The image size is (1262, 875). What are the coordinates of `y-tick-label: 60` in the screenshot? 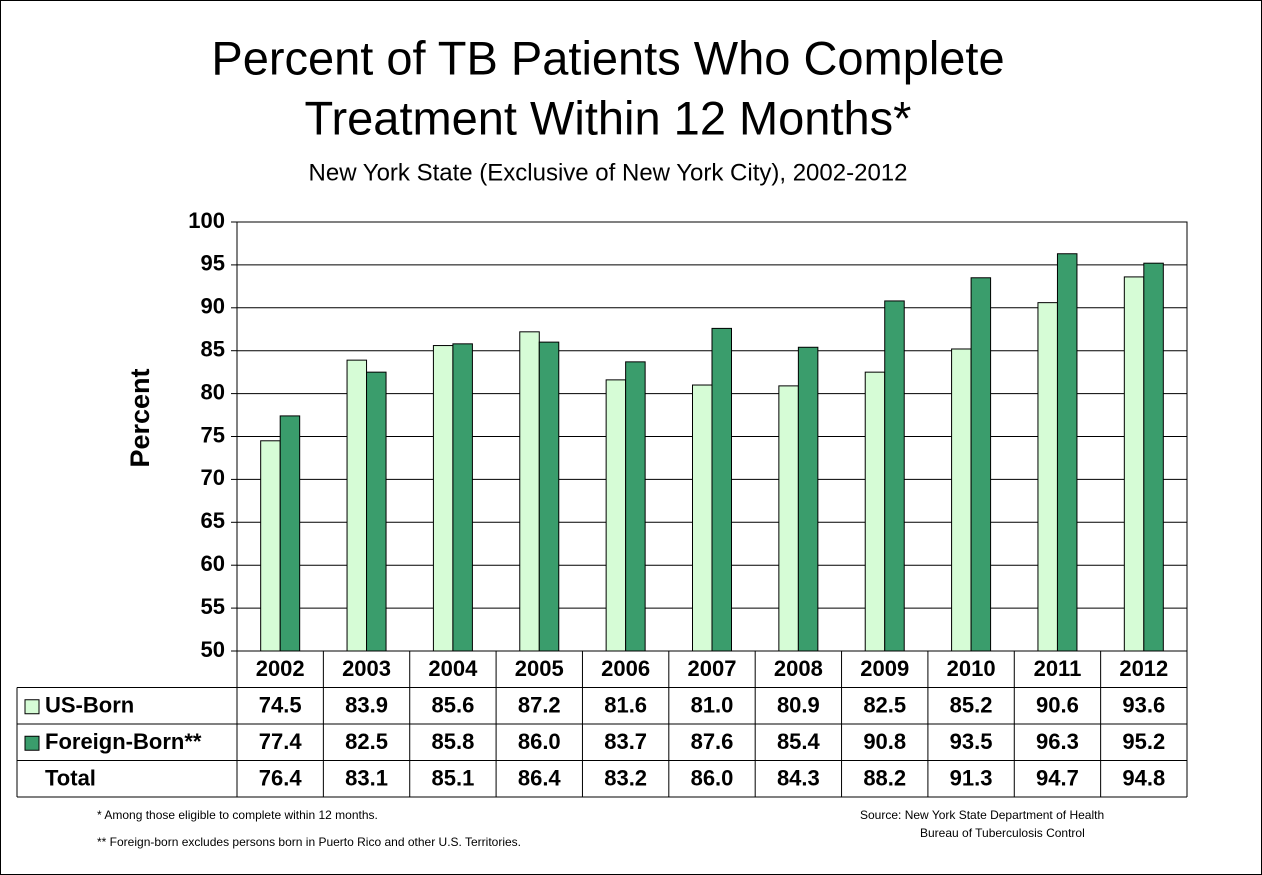 It's located at (213, 563).